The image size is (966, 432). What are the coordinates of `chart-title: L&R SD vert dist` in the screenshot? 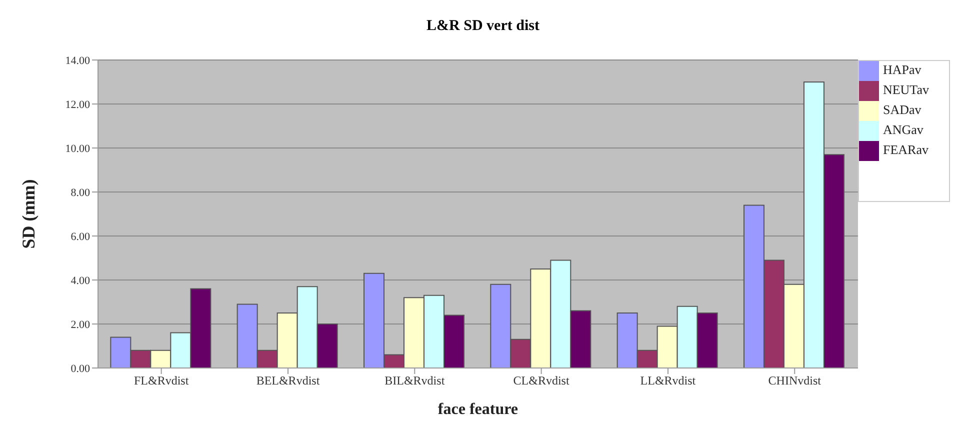 It's located at (483, 26).